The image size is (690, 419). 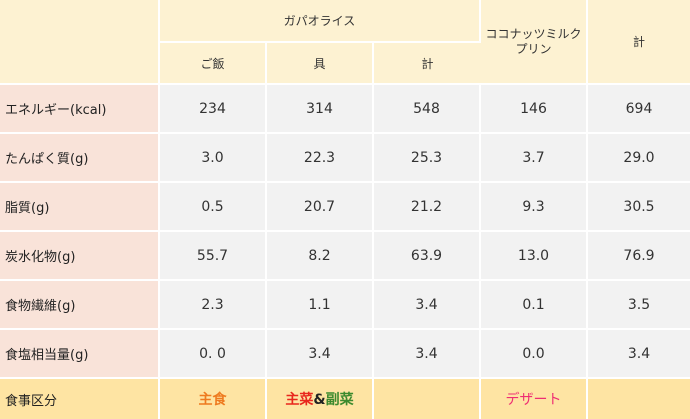 I want to click on table-cell: 20.7, so click(x=320, y=207).